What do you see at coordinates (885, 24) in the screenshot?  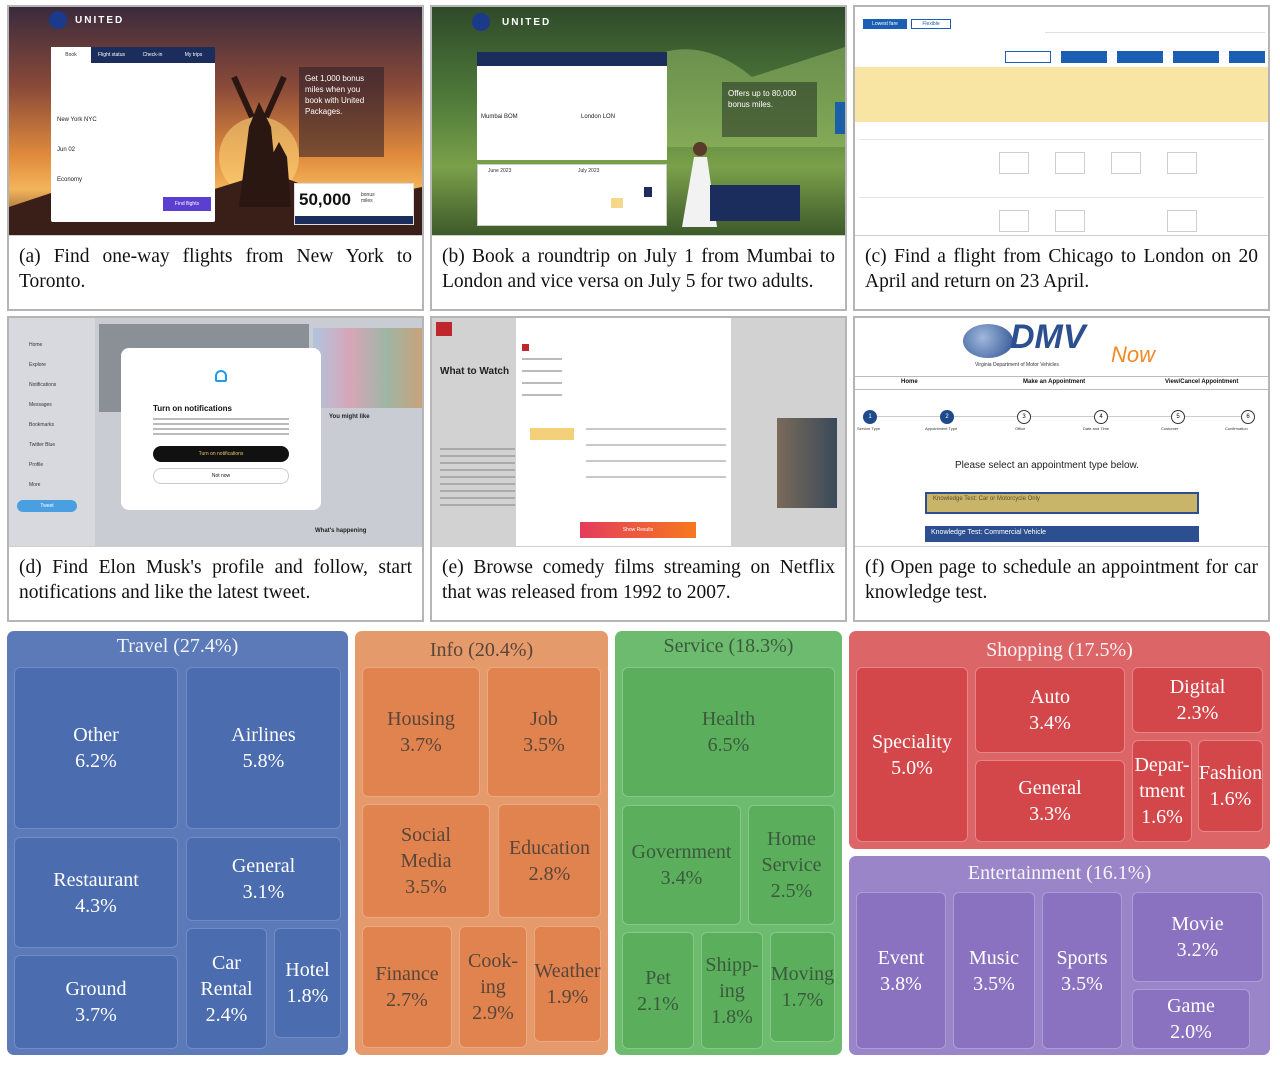 I see `tab-lowest-fare: Lowest fare` at bounding box center [885, 24].